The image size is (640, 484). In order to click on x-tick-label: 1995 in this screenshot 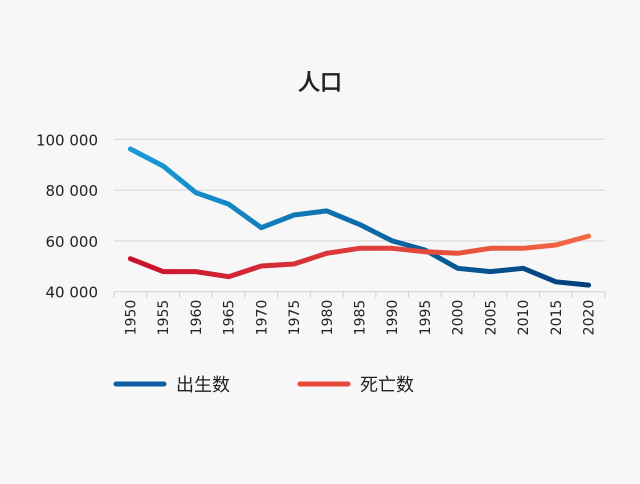, I will do `click(426, 318)`.